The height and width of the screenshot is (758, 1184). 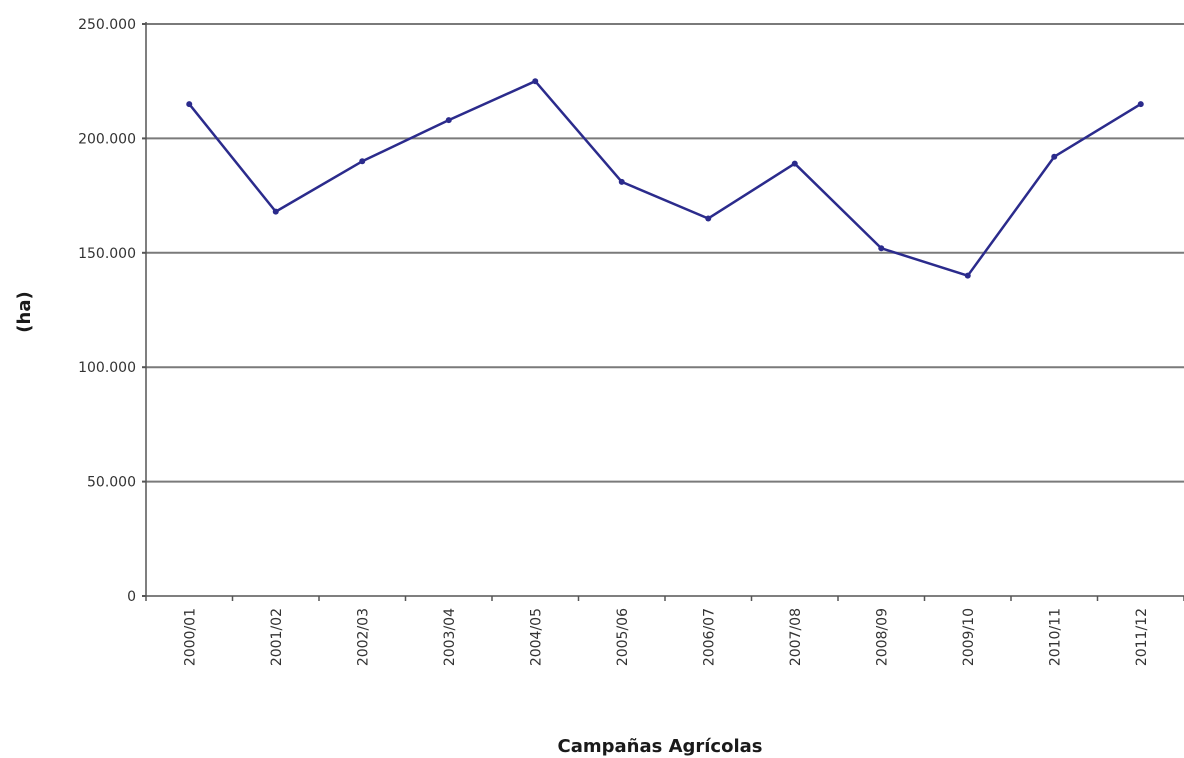 What do you see at coordinates (536, 637) in the screenshot?
I see `x-tick-label: 2004/05` at bounding box center [536, 637].